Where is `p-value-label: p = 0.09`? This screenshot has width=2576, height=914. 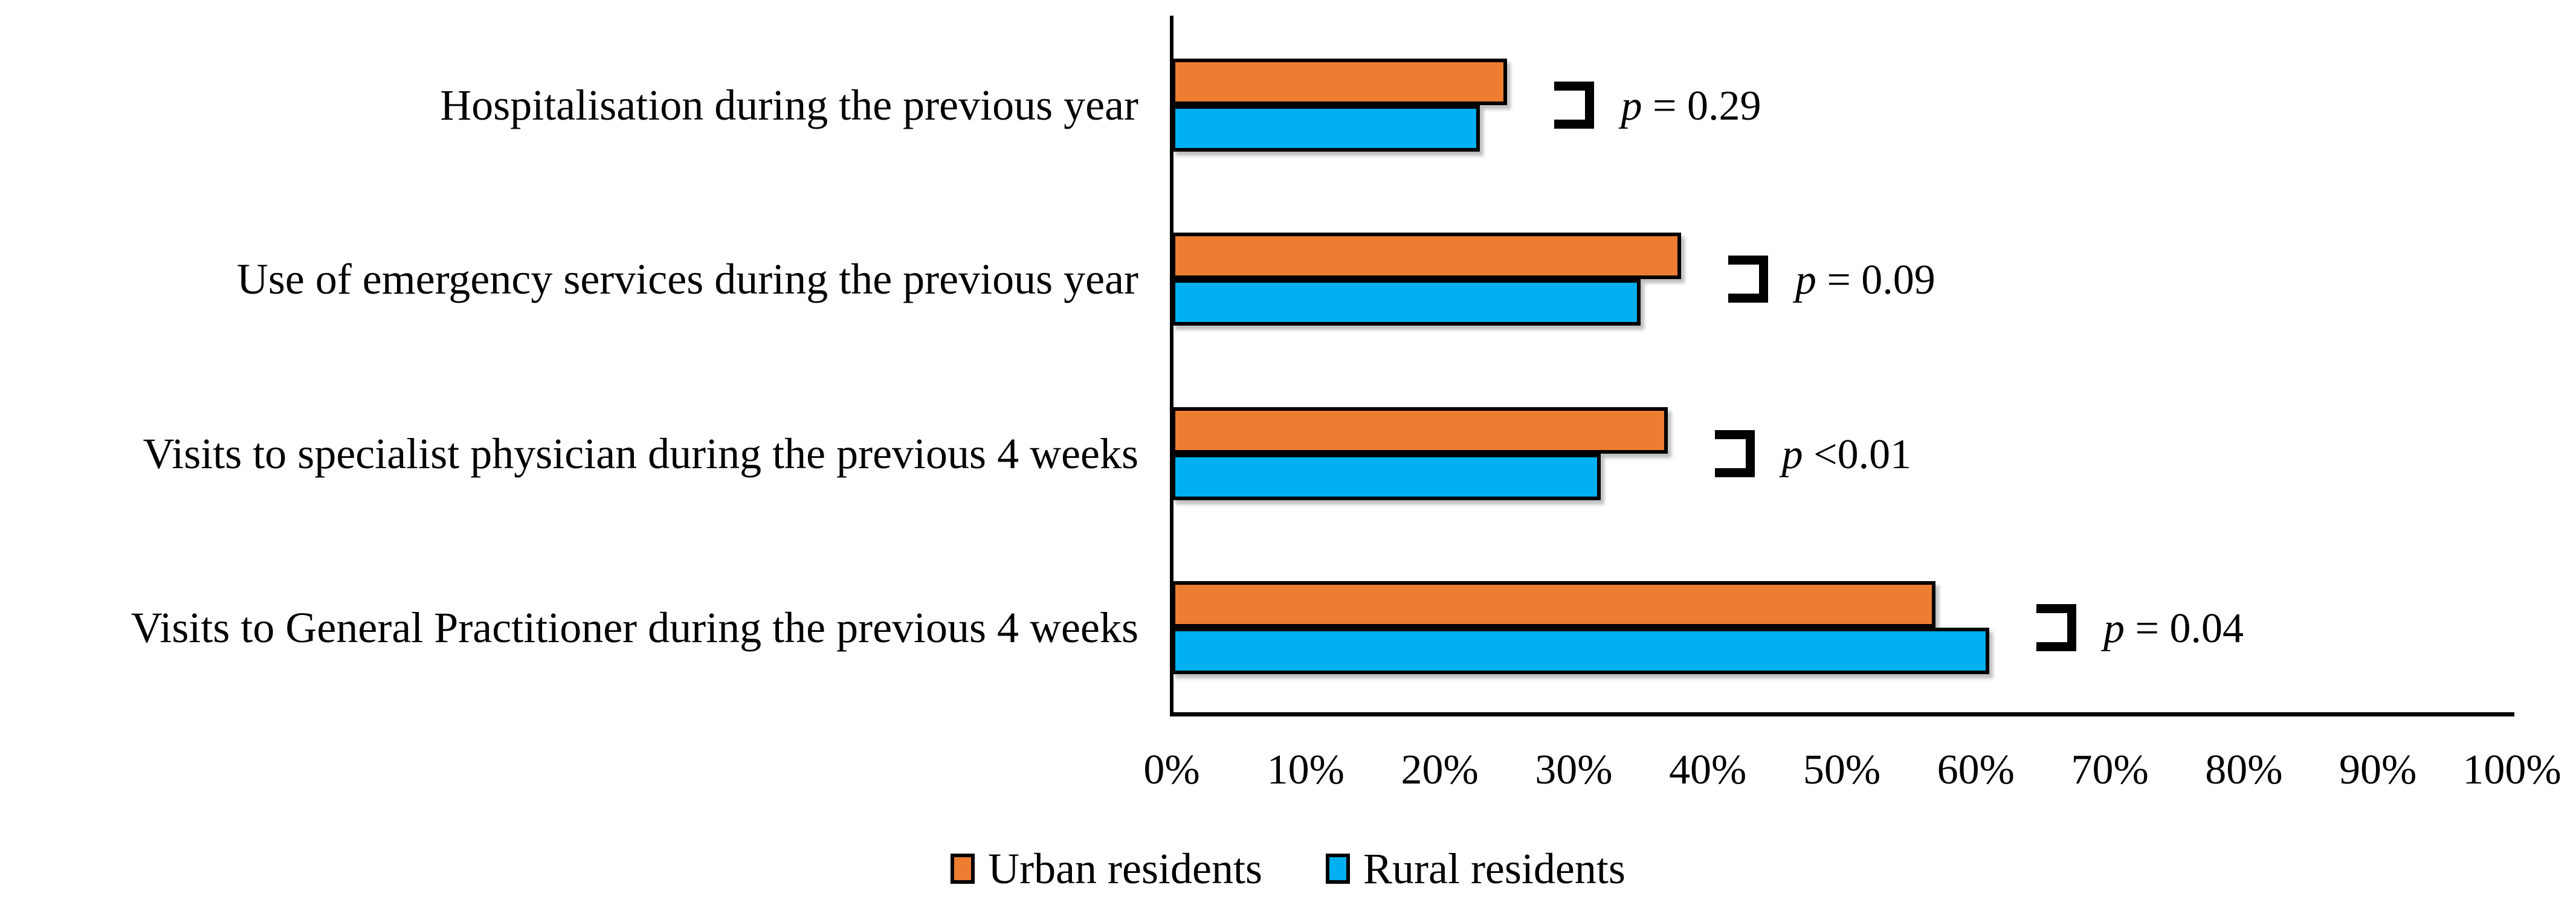 p-value-label: p = 0.09 is located at coordinates (1865, 280).